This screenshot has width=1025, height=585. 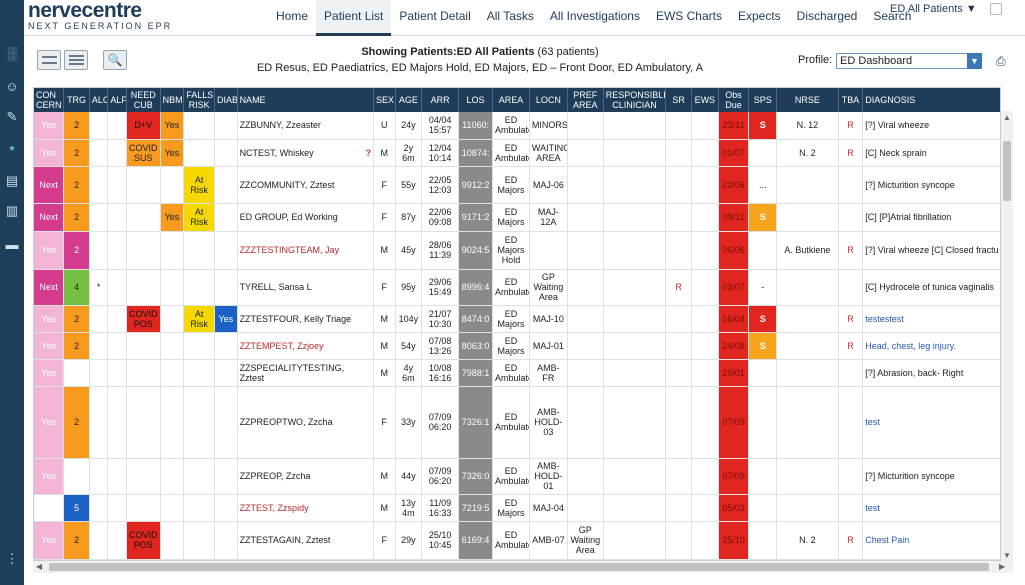 What do you see at coordinates (996, 9) in the screenshot?
I see `popout-window-icon` at bounding box center [996, 9].